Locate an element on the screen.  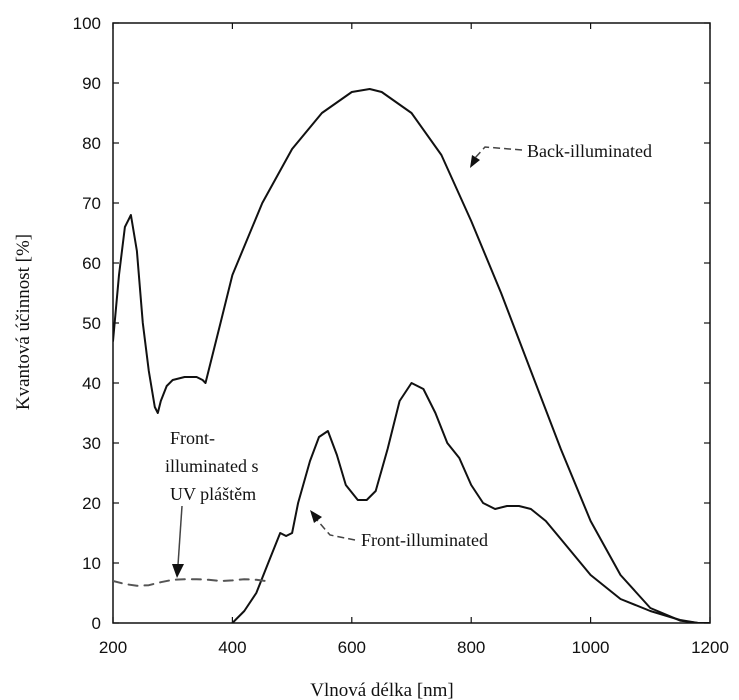
annotation-front-illuminated: Front-illuminated is located at coordinates (424, 540).